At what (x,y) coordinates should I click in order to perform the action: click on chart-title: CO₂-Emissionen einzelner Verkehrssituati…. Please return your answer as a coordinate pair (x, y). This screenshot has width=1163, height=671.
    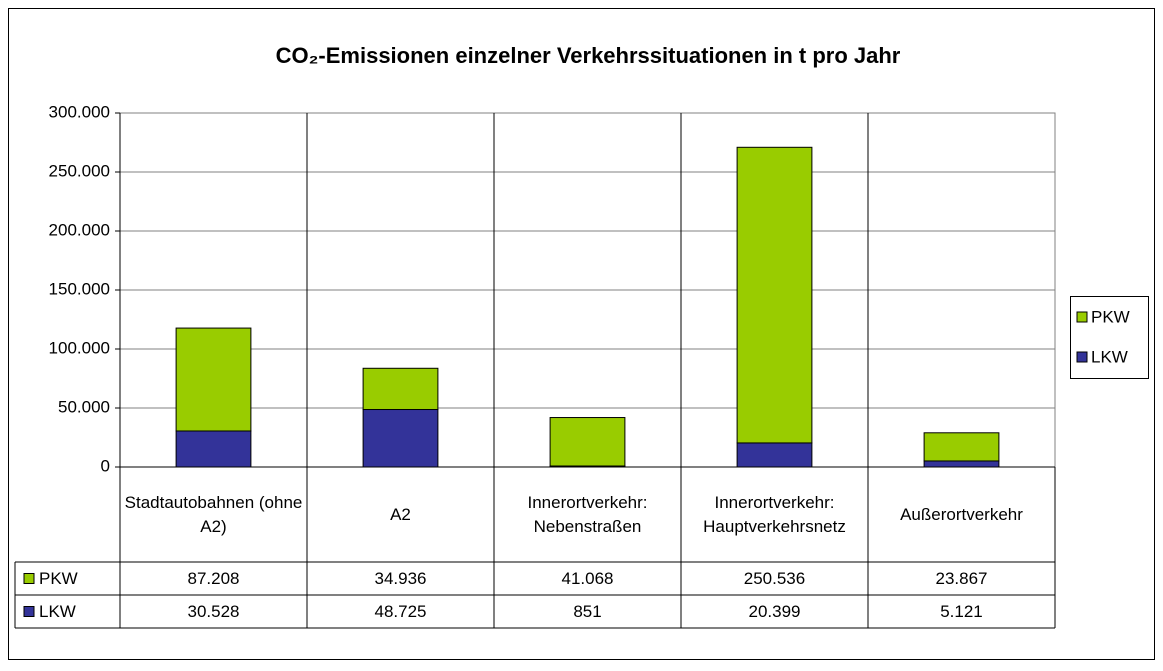
    Looking at the image, I should click on (588, 55).